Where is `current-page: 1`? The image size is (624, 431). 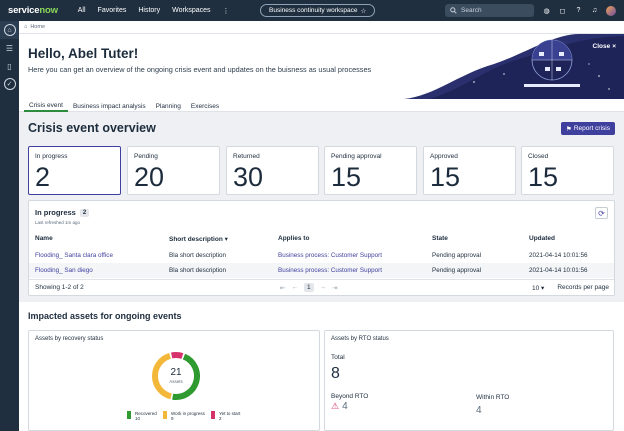 current-page: 1 is located at coordinates (308, 287).